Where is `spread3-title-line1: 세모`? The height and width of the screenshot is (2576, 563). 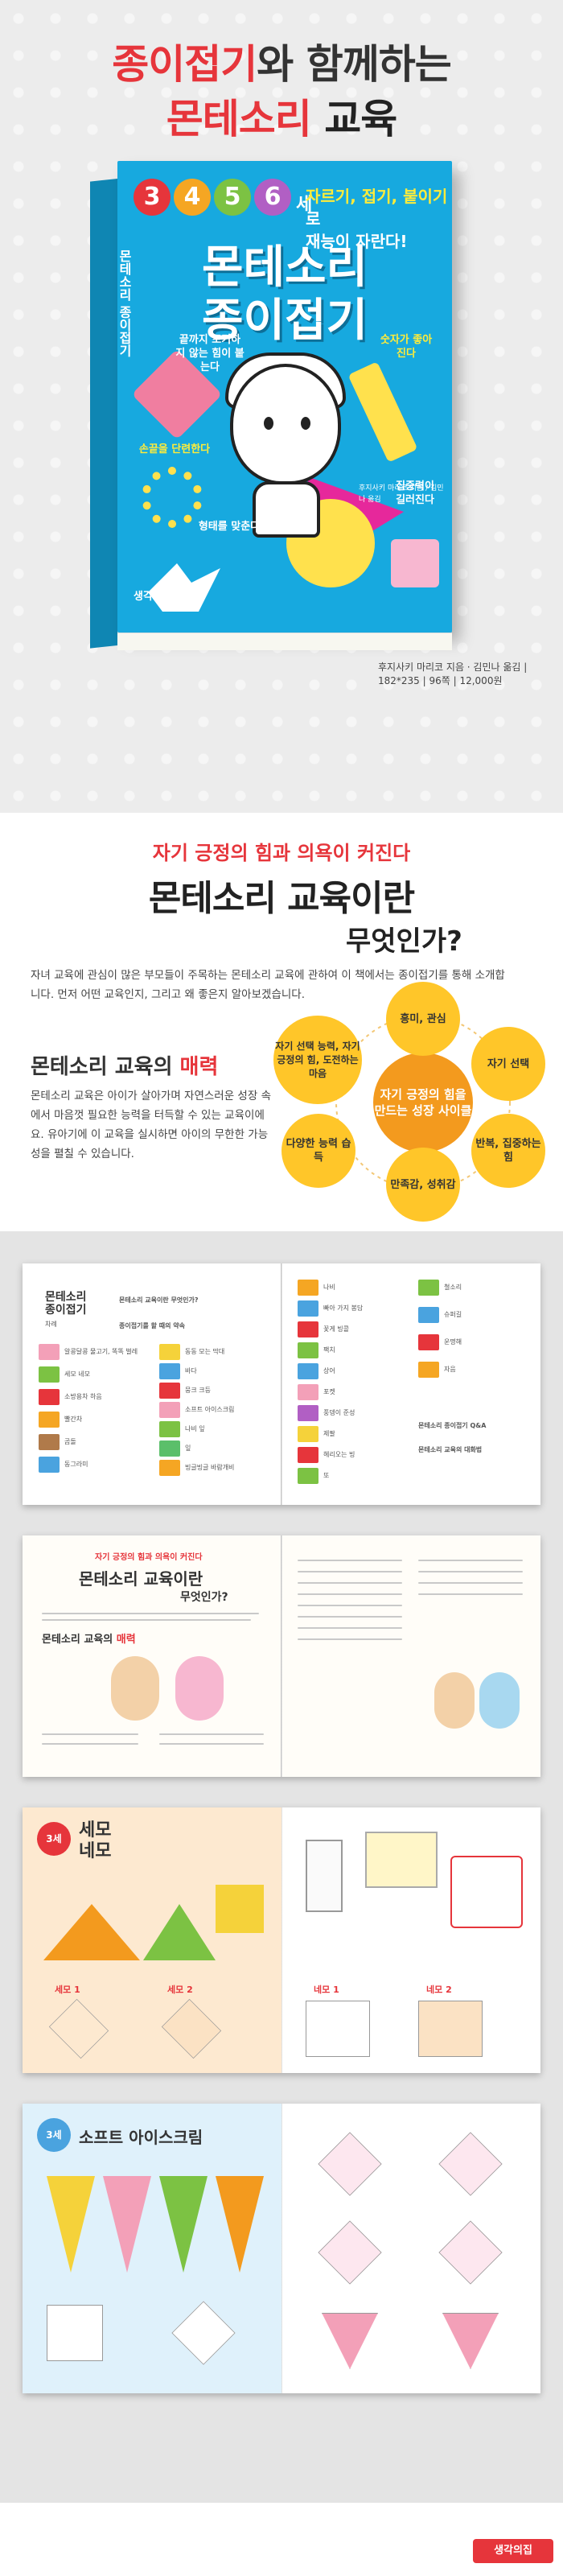
spread3-title-line1: 세모 is located at coordinates (95, 1830).